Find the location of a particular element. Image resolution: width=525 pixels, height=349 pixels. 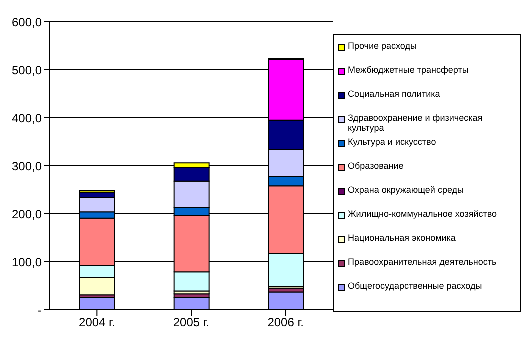

legend-label: Правоохранительная деятельность is located at coordinates (422, 262).